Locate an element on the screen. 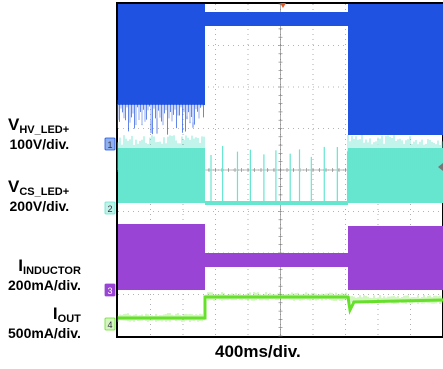 The width and height of the screenshot is (443, 369). ch3-trace-block-left is located at coordinates (161, 257).